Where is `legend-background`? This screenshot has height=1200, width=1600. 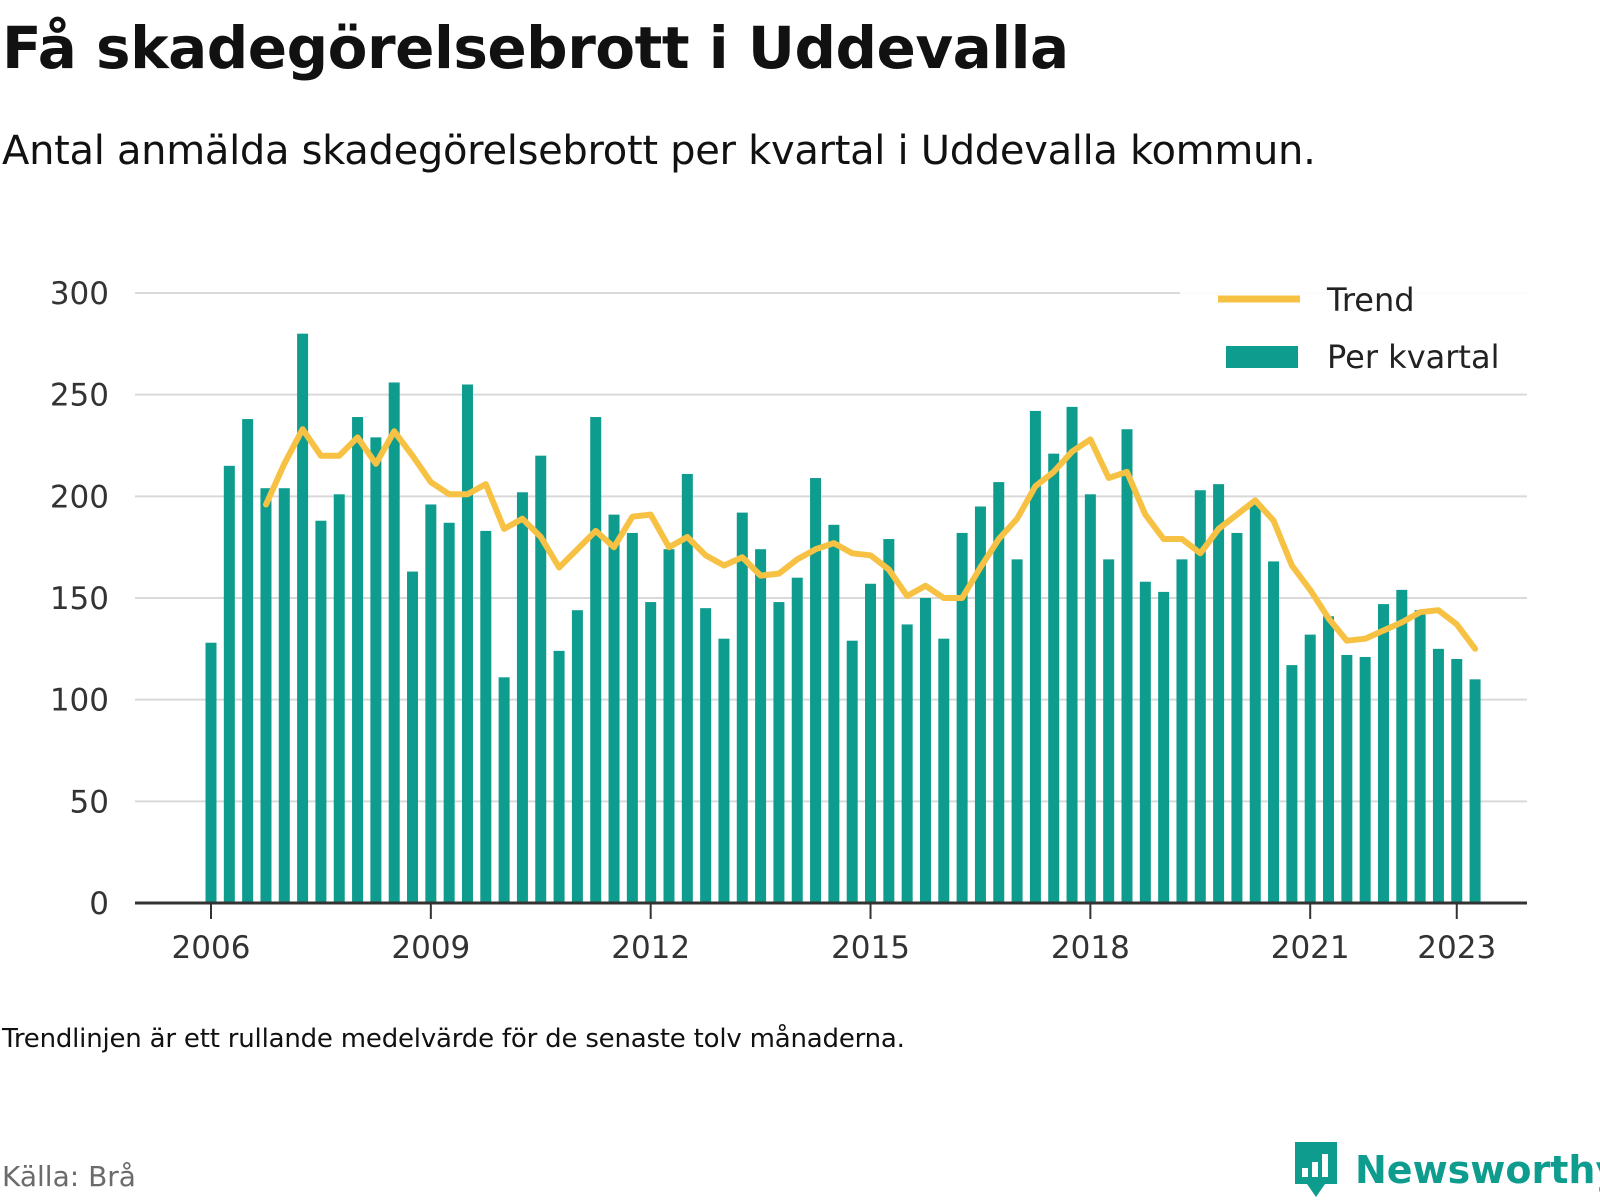 legend-background is located at coordinates (1355, 331).